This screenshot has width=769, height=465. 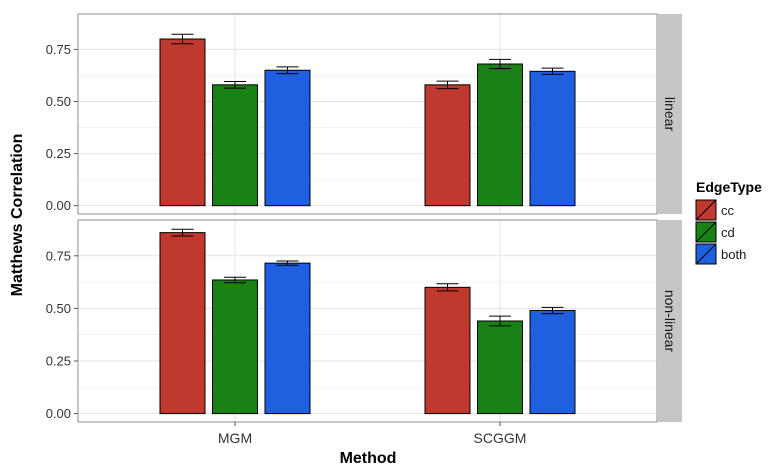 What do you see at coordinates (733, 254) in the screenshot?
I see `legend-label-both: both` at bounding box center [733, 254].